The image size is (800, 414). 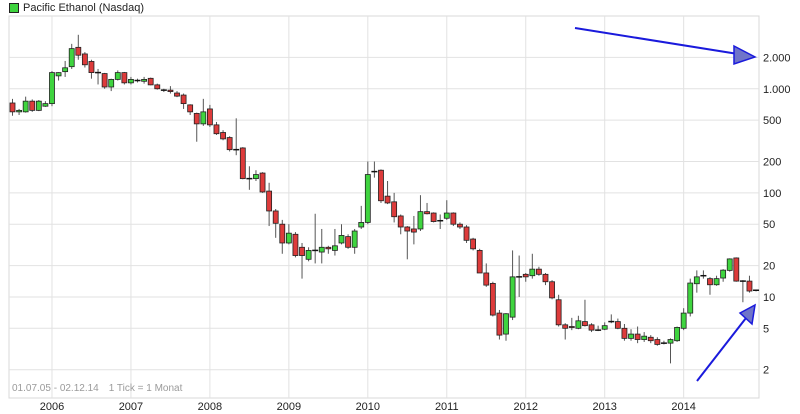 What do you see at coordinates (777, 58) in the screenshot?
I see `y-tick-label: 2.000` at bounding box center [777, 58].